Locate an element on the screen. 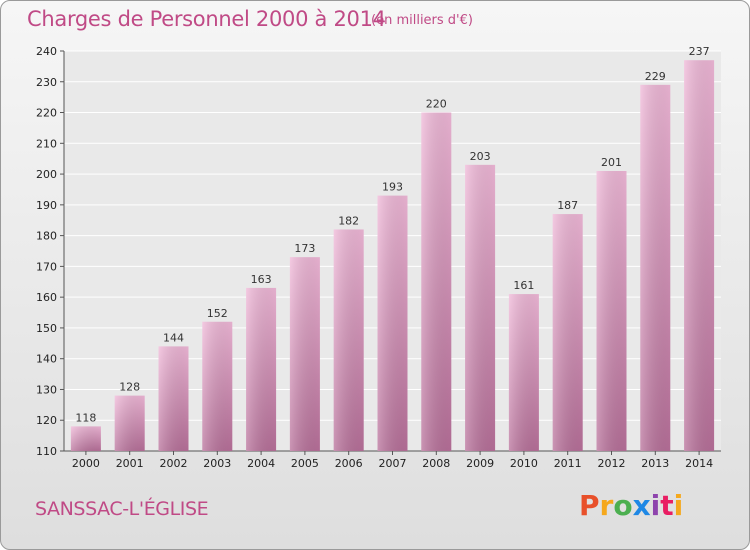 Image resolution: width=750 pixels, height=550 pixels. logo-letter: x is located at coordinates (641, 505).